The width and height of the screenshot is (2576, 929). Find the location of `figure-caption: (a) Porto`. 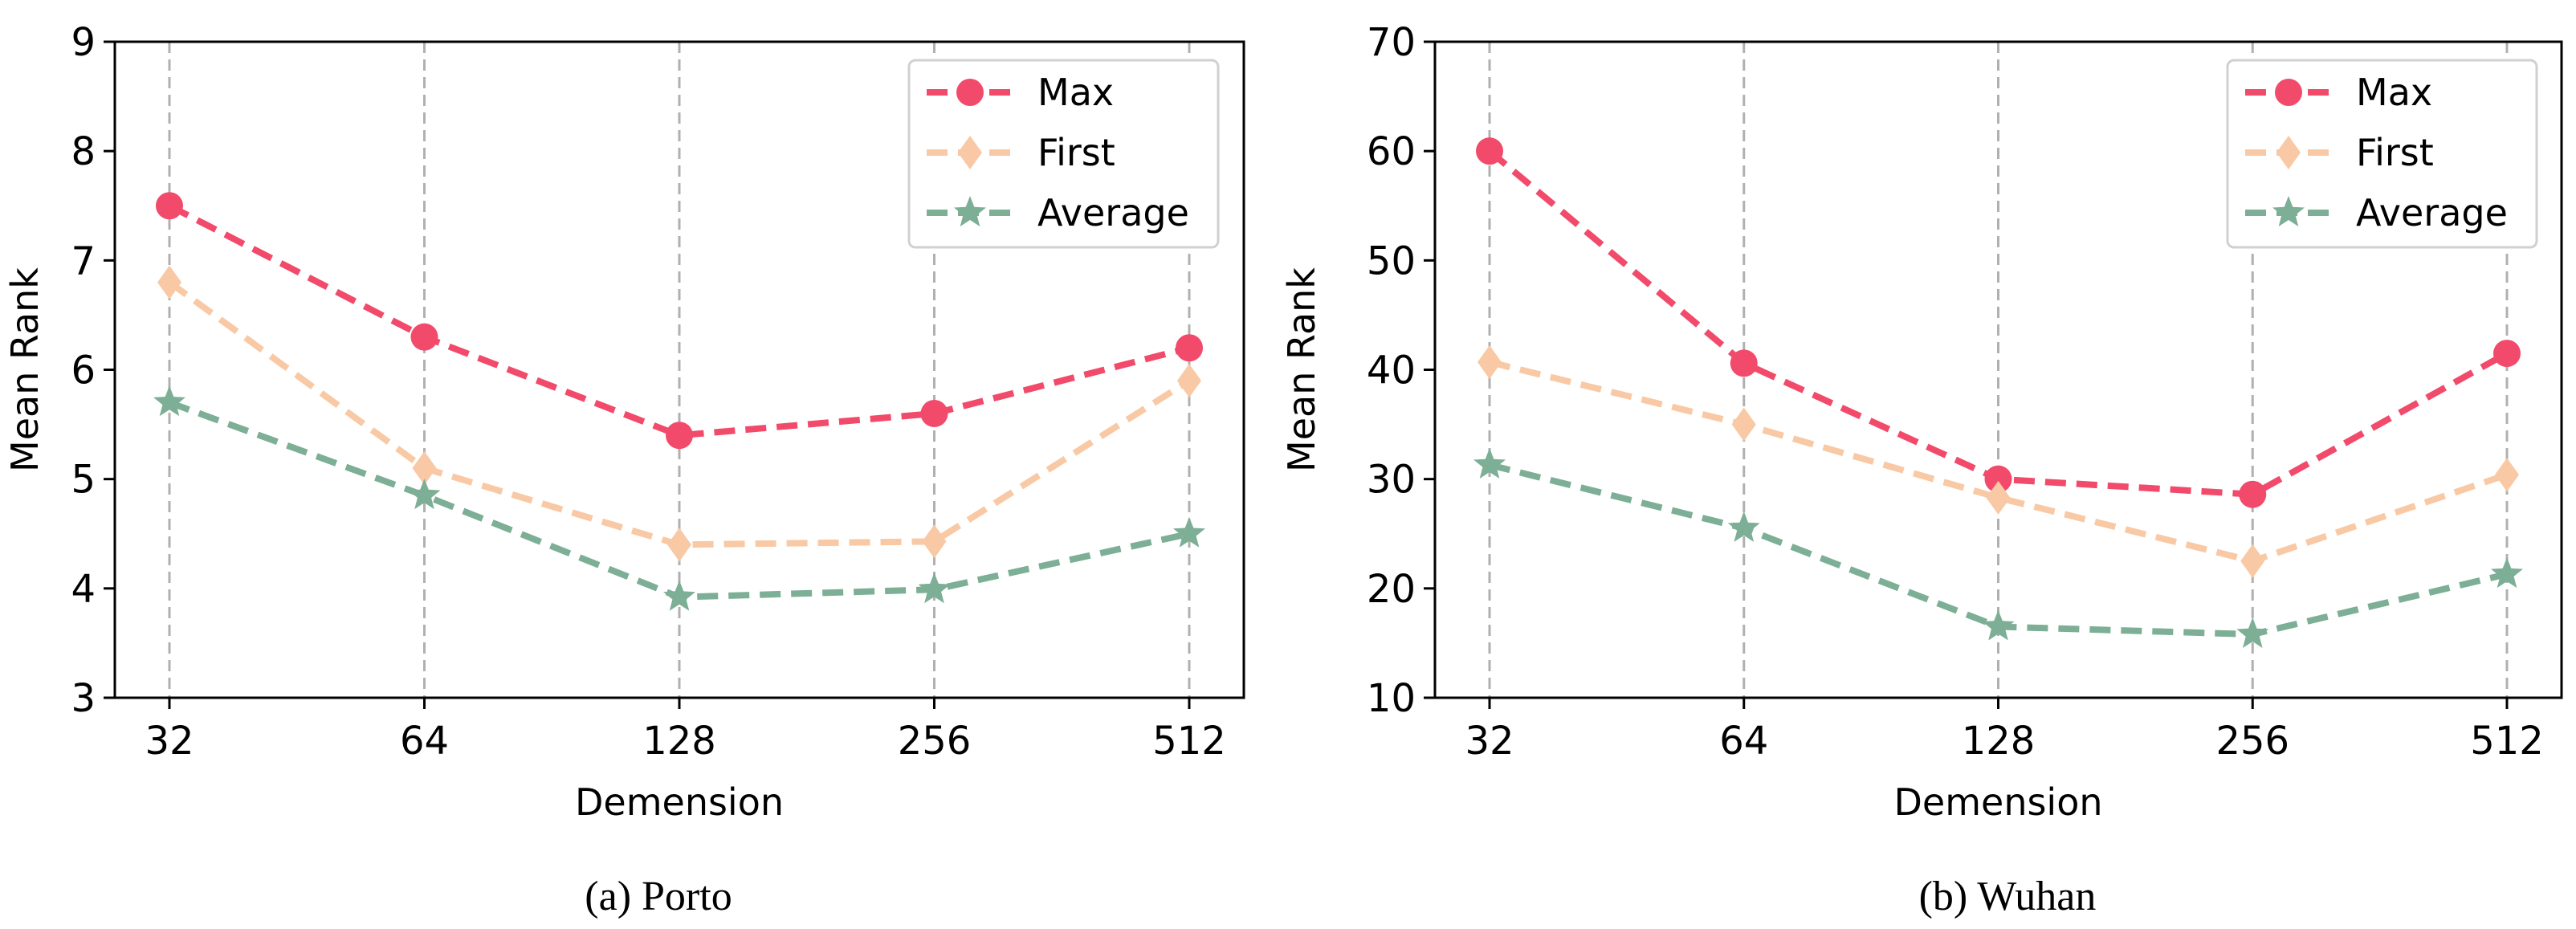

figure-caption: (a) Porto is located at coordinates (658, 896).